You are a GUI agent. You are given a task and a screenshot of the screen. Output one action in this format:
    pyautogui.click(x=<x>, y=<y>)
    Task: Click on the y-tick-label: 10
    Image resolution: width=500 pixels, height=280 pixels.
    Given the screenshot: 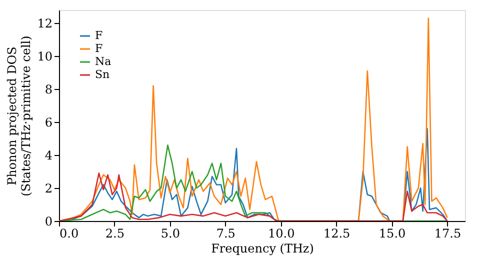 What is the action you would take?
    pyautogui.click(x=44, y=57)
    